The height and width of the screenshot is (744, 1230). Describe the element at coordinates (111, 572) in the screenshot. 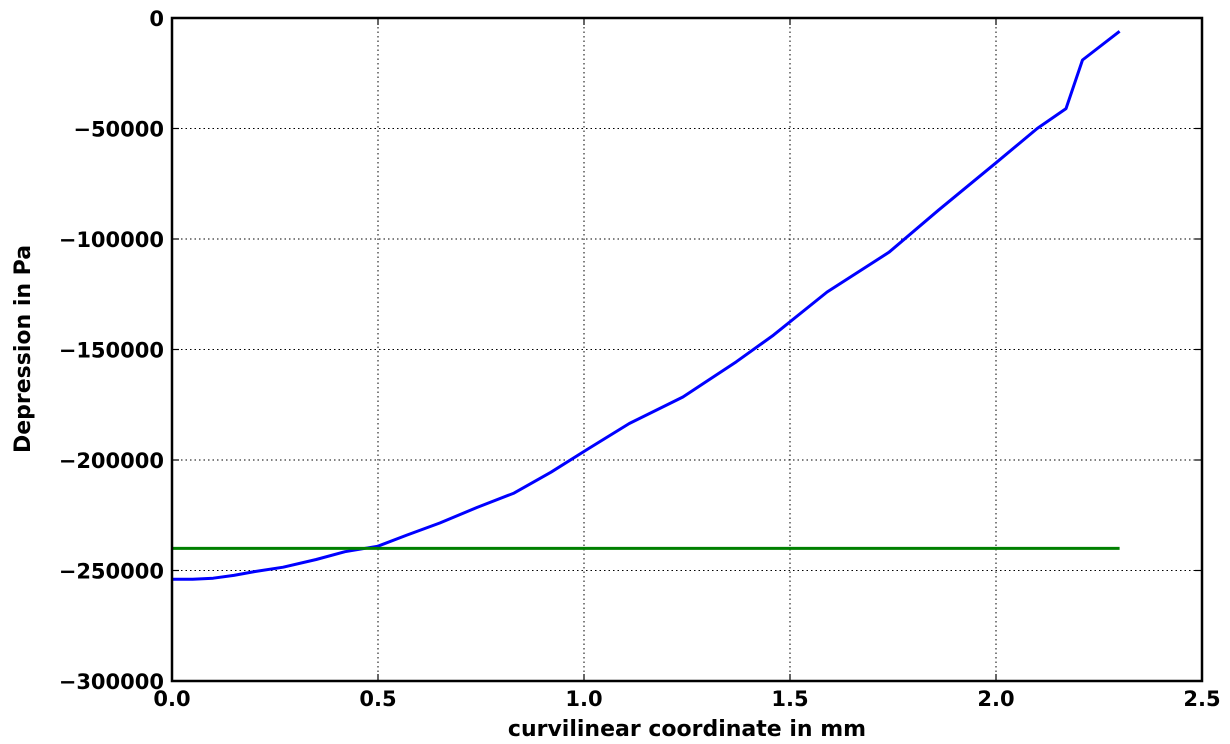

I see `y-tick-label: −250000` at that location.